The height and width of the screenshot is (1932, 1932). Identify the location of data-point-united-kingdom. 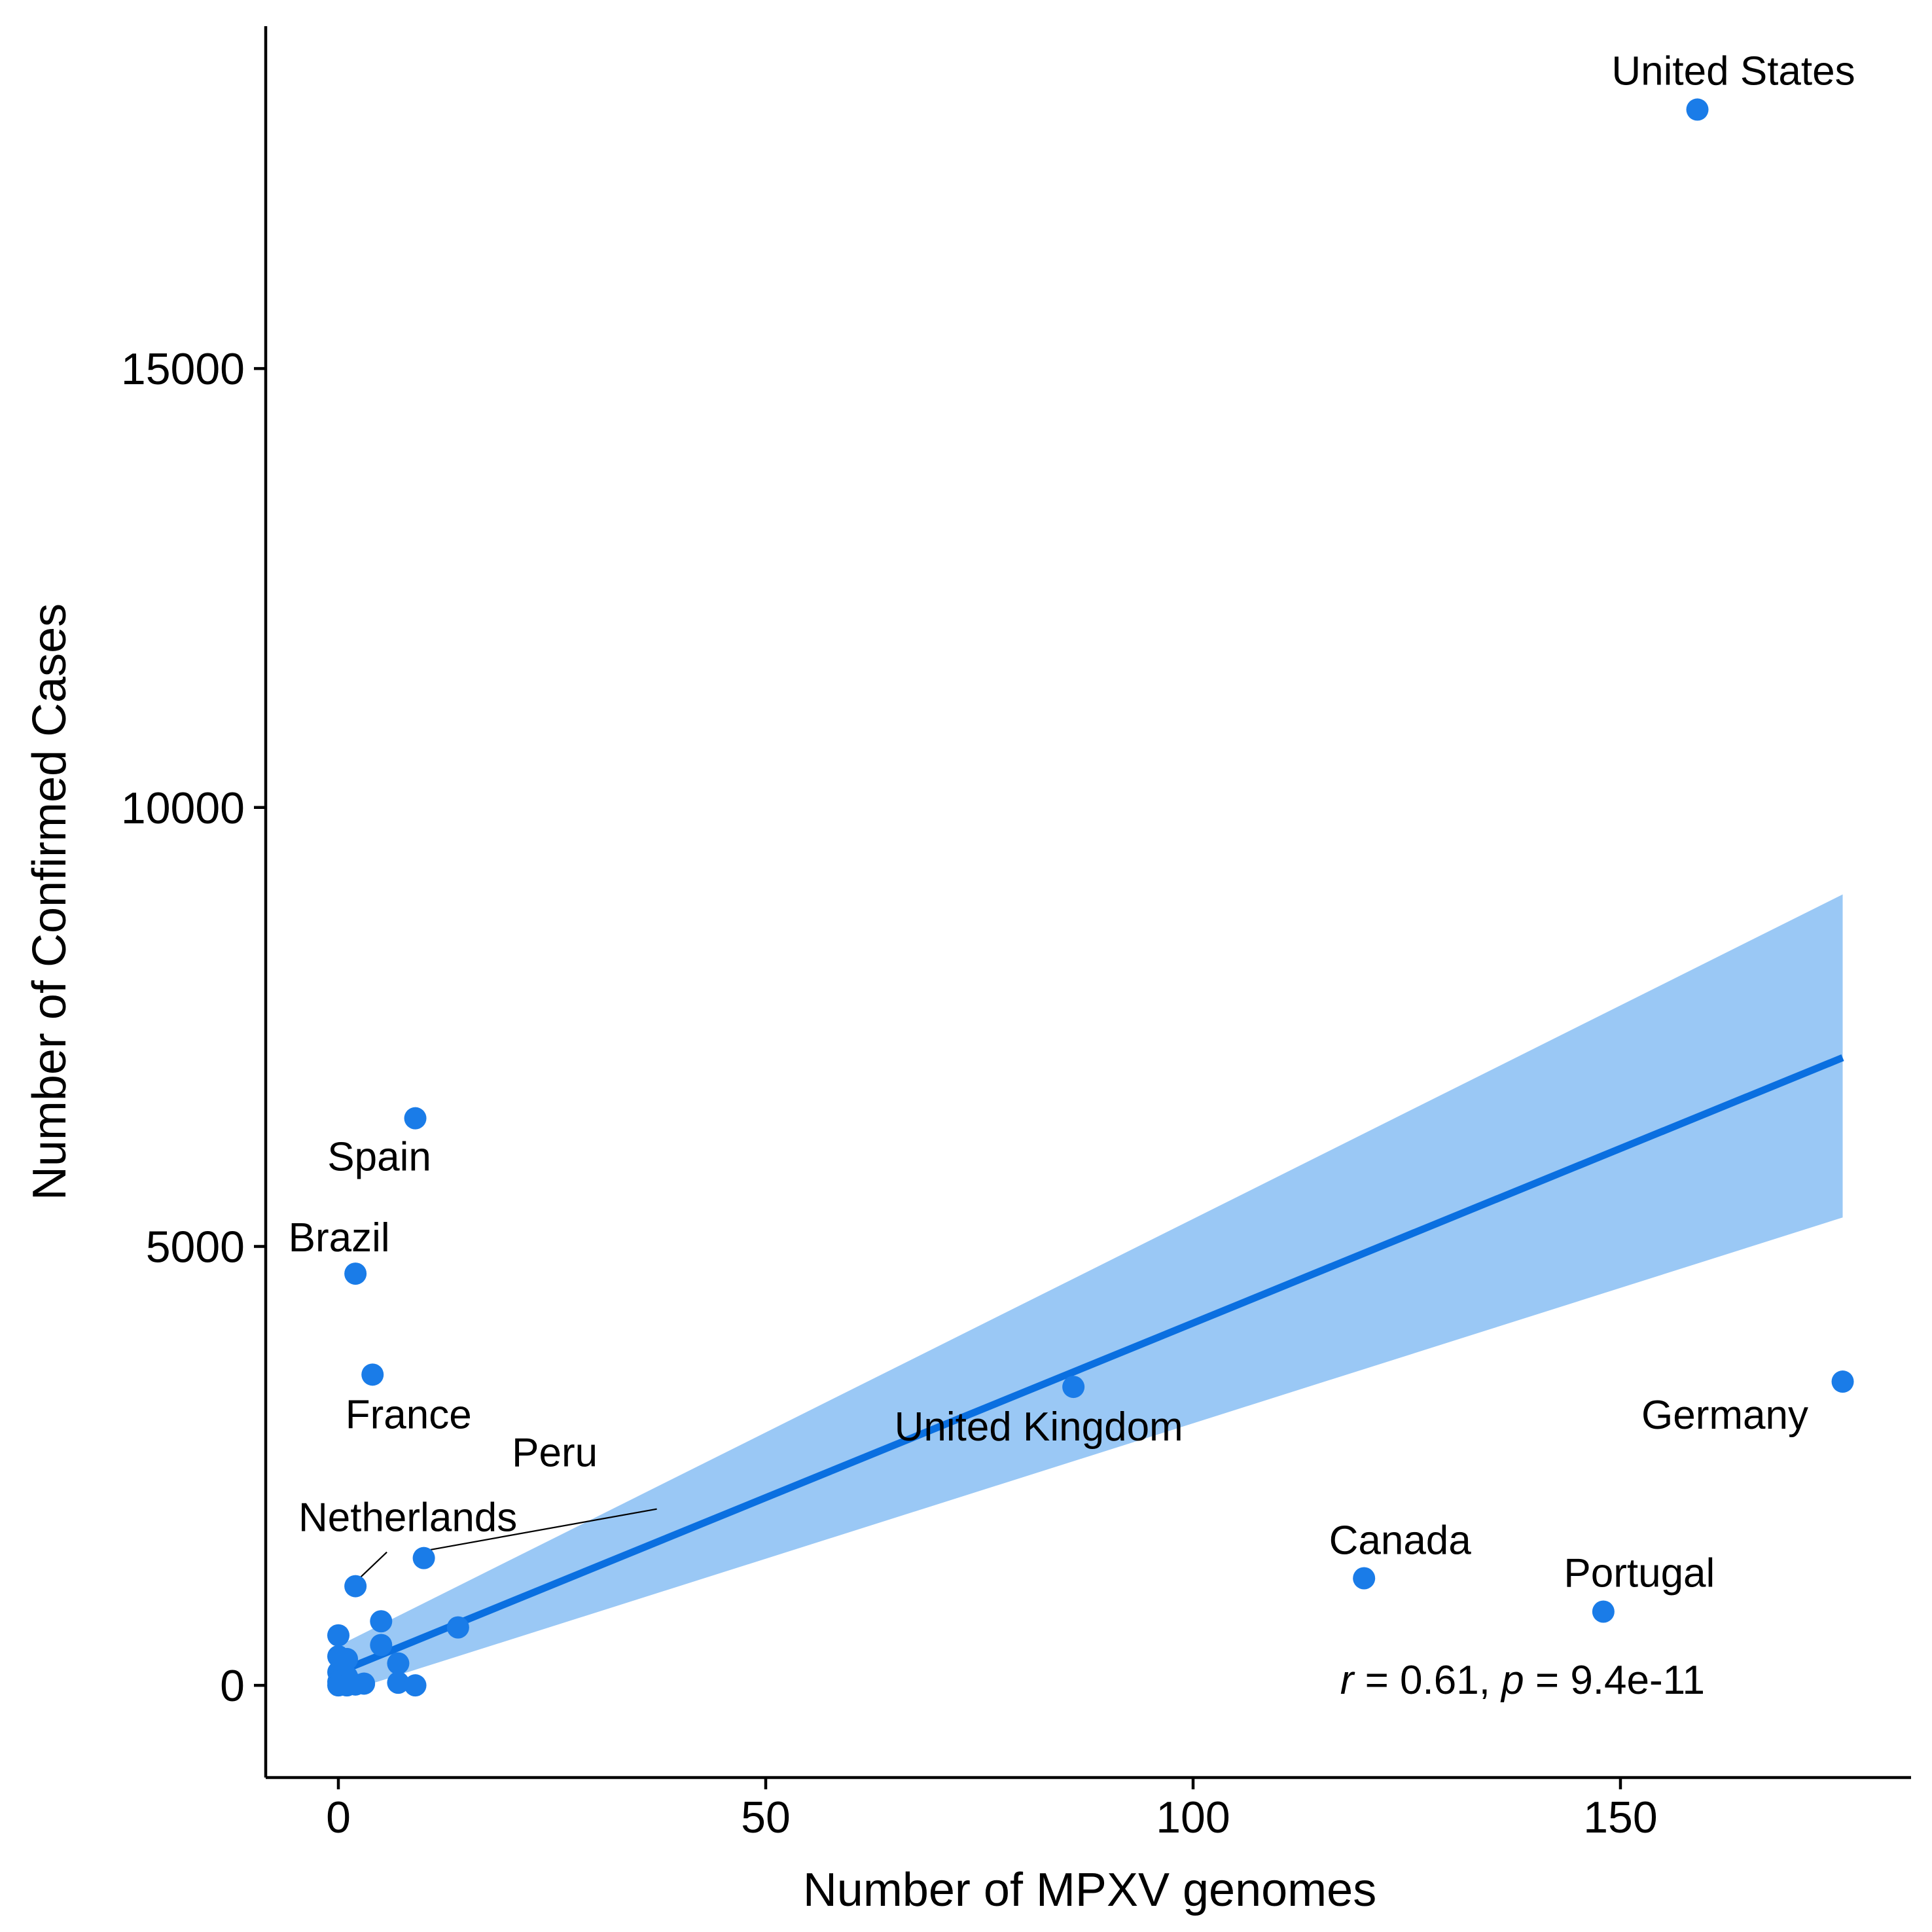
(1073, 1387).